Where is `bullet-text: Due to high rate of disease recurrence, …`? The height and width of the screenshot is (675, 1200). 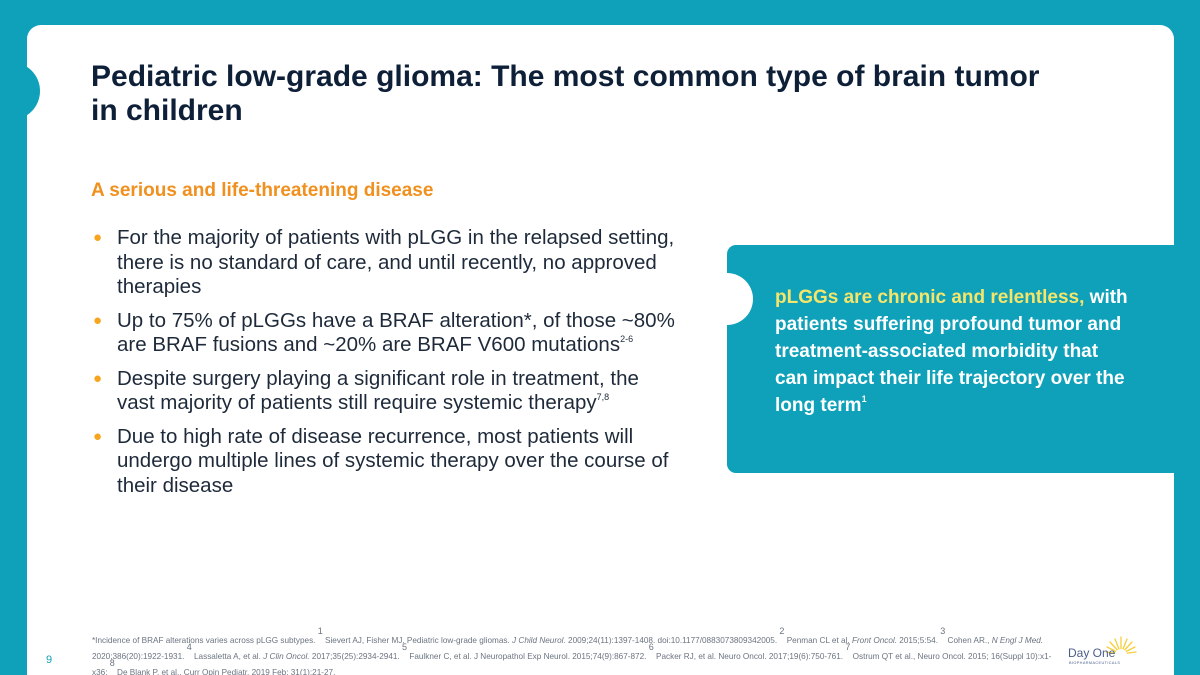 bullet-text: Due to high rate of disease recurrence, … is located at coordinates (393, 460).